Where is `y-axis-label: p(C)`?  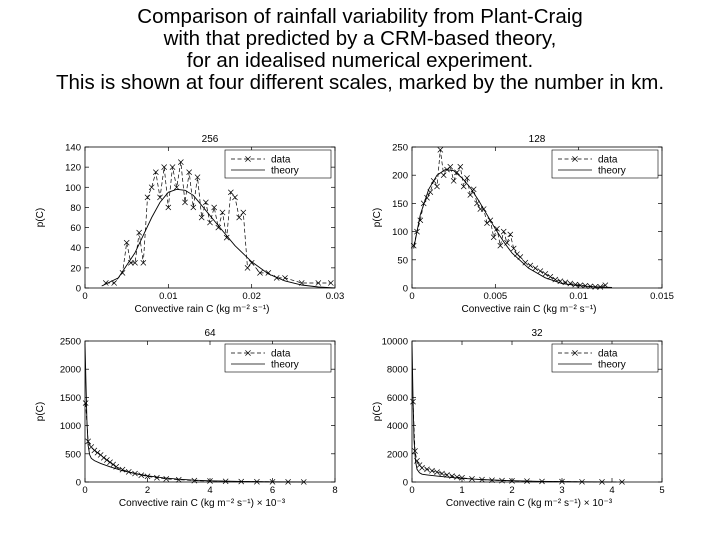 y-axis-label: p(C) is located at coordinates (40, 411).